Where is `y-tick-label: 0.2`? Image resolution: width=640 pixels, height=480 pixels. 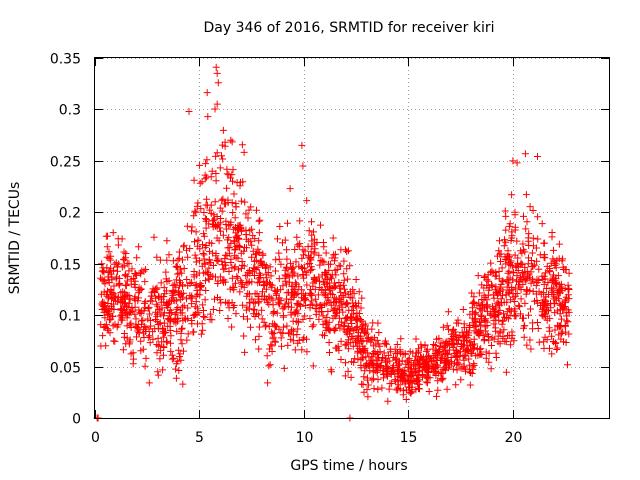
y-tick-label: 0.2 is located at coordinates (70, 214).